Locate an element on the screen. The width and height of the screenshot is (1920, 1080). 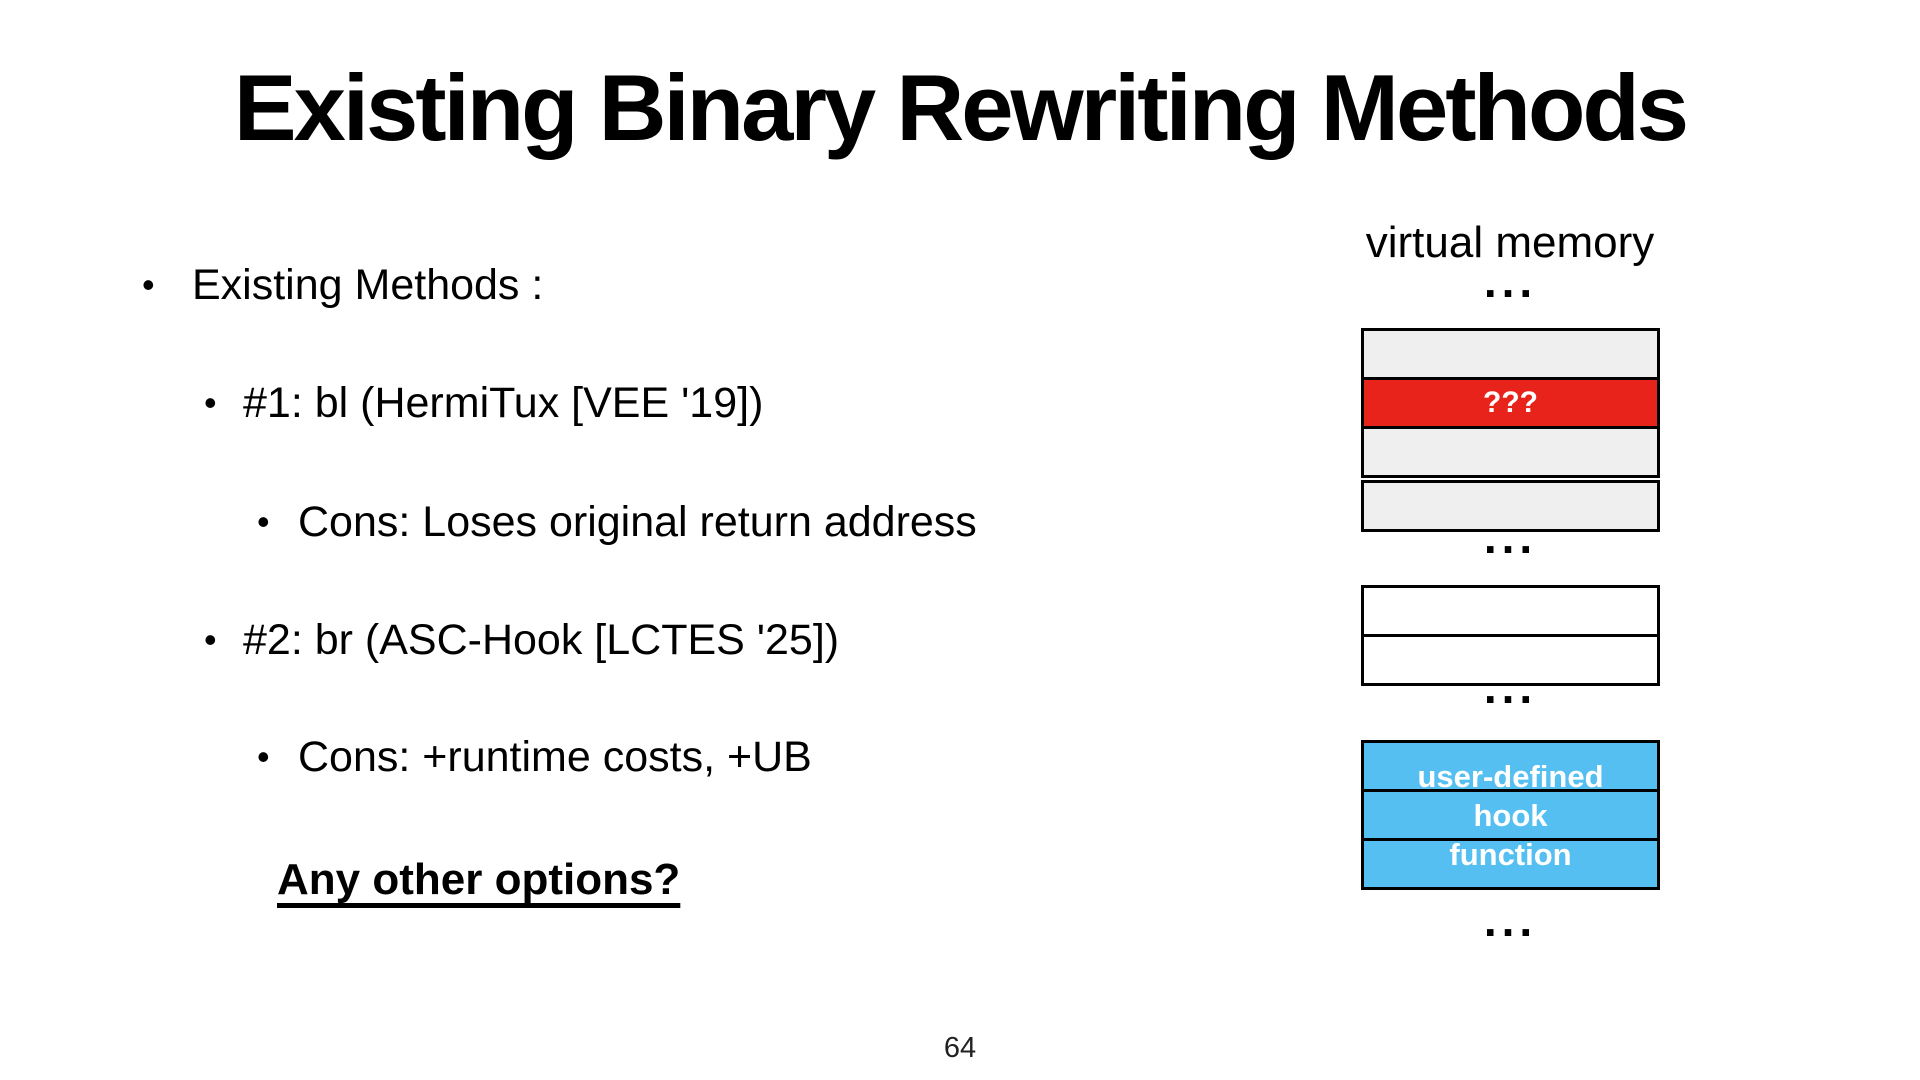
bullet-text: #2: br (ASC-Hook [LCTES '25]) is located at coordinates (541, 640).